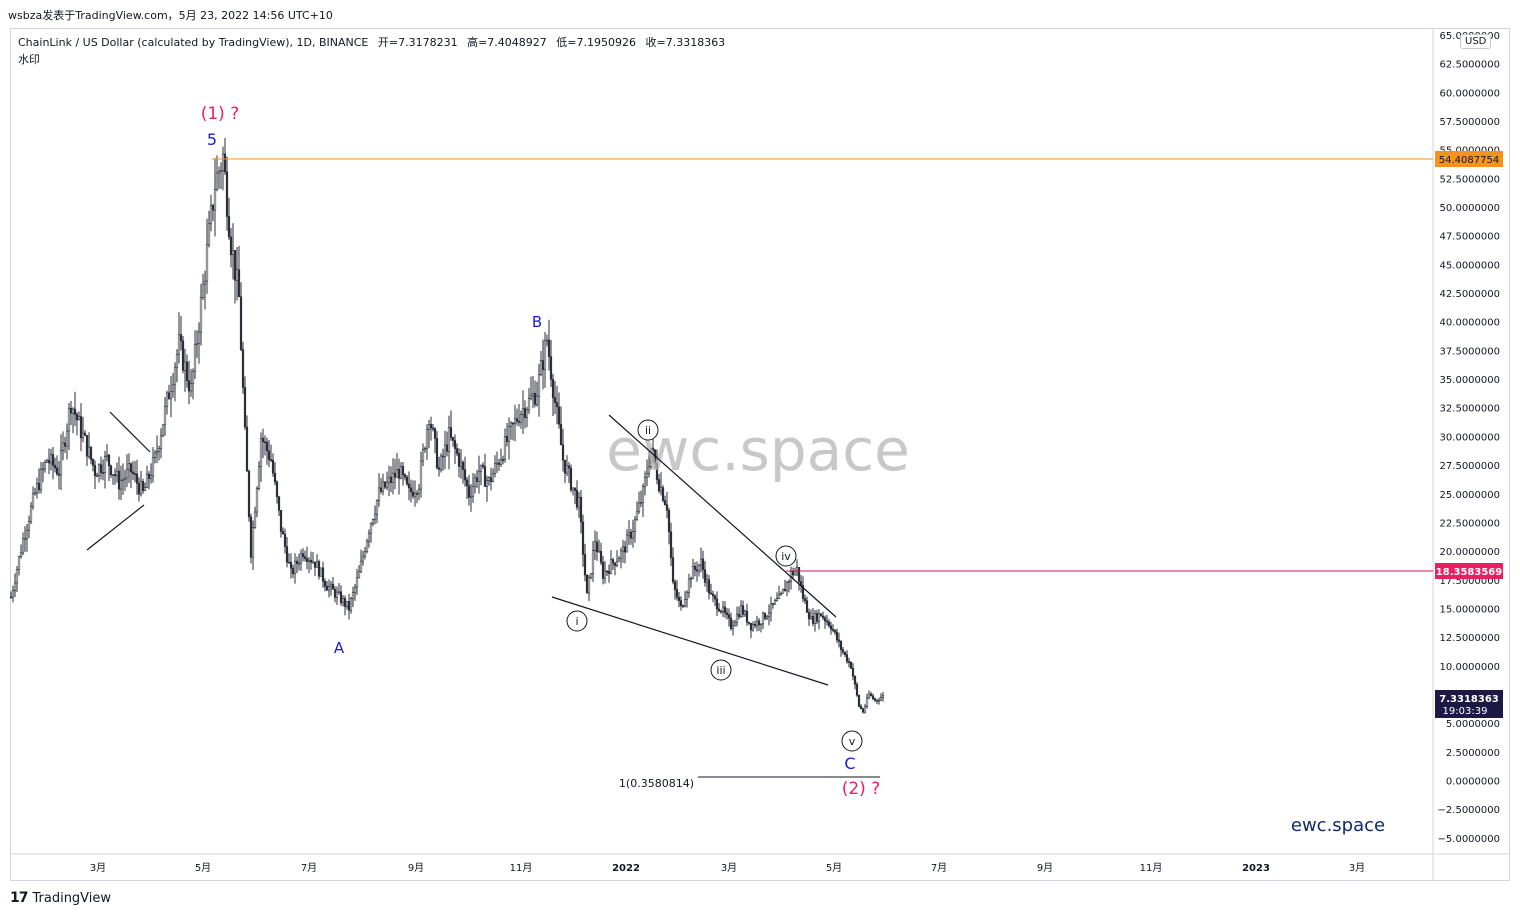  What do you see at coordinates (1470, 495) in the screenshot?
I see `price-tick-label: 25.0000000` at bounding box center [1470, 495].